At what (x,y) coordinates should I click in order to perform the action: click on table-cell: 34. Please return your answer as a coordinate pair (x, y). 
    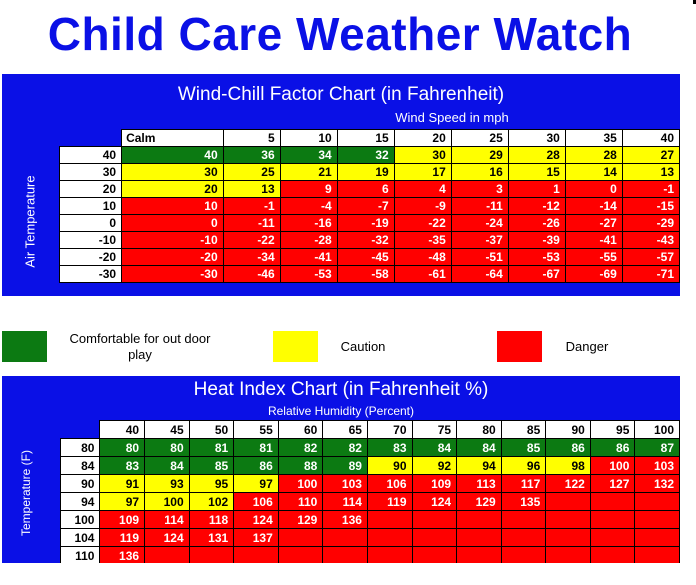
    Looking at the image, I should click on (308, 155).